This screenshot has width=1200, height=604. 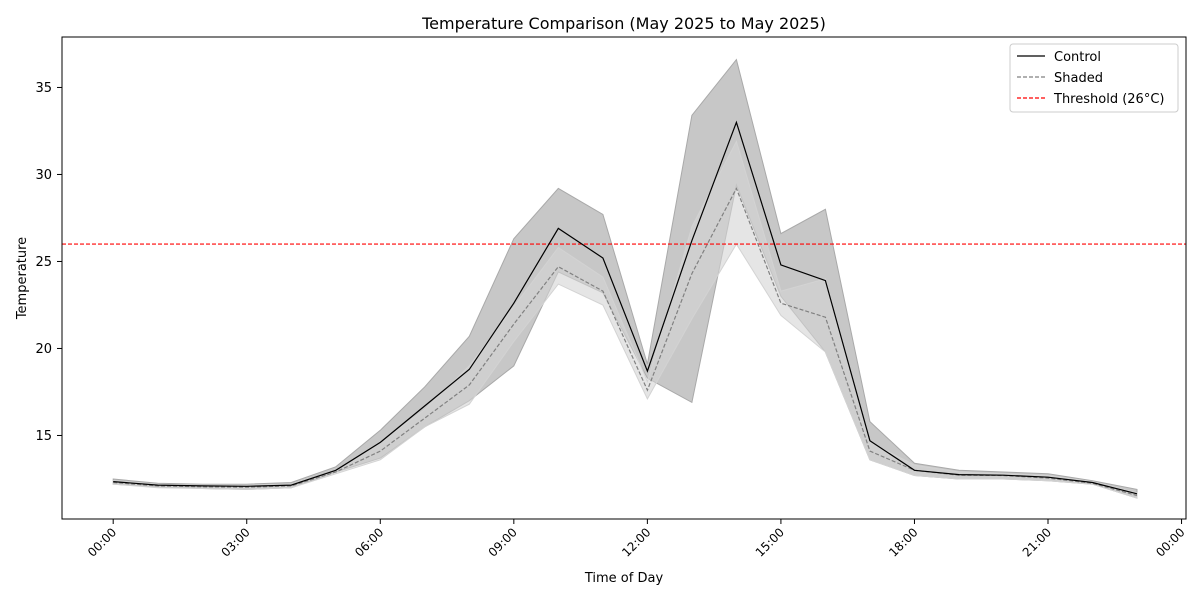 I want to click on x-tick-label: 09:00, so click(x=503, y=542).